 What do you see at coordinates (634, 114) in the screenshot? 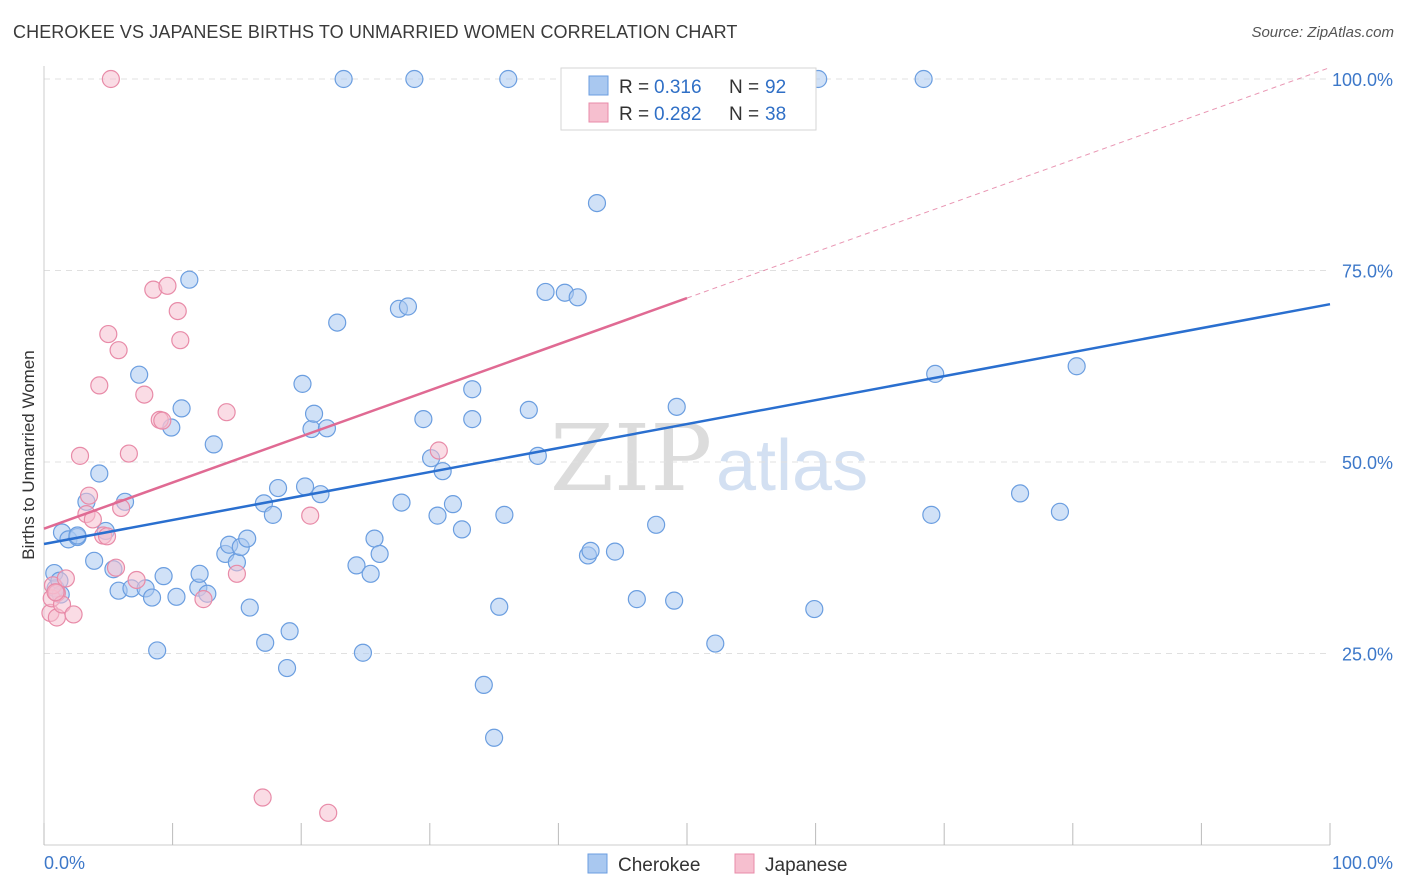
I see `legend-r-label-japanese: R =` at bounding box center [634, 114].